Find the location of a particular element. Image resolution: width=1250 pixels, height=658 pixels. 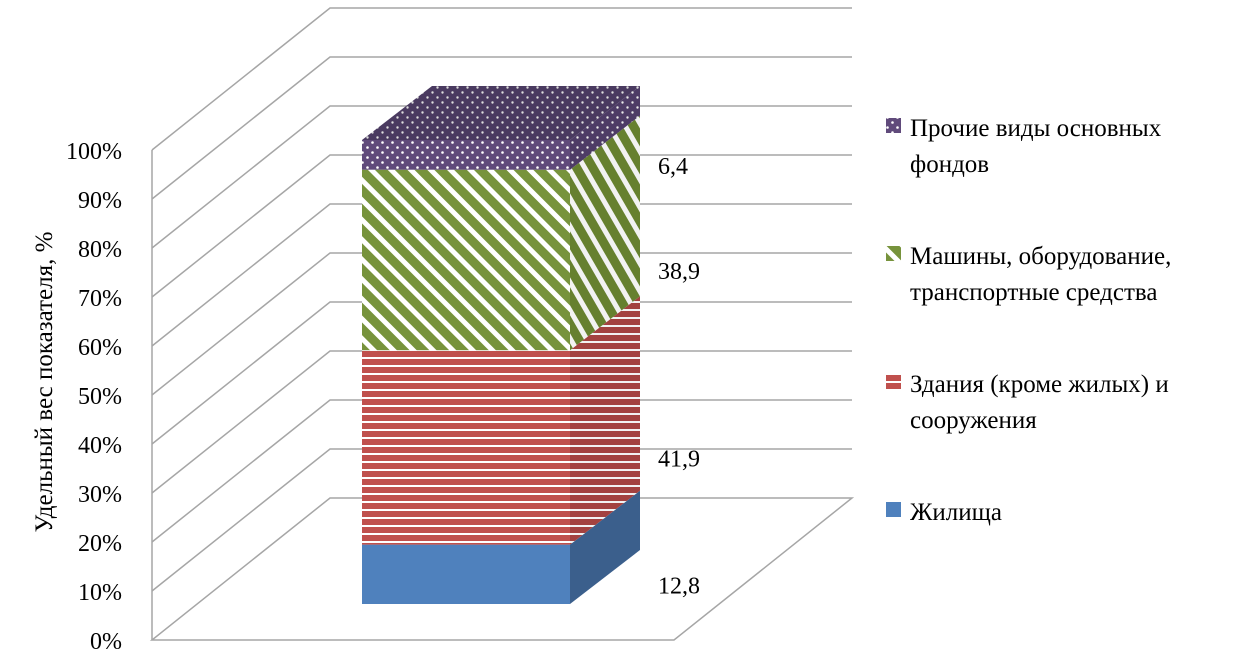

floor-plane is located at coordinates (502, 569).